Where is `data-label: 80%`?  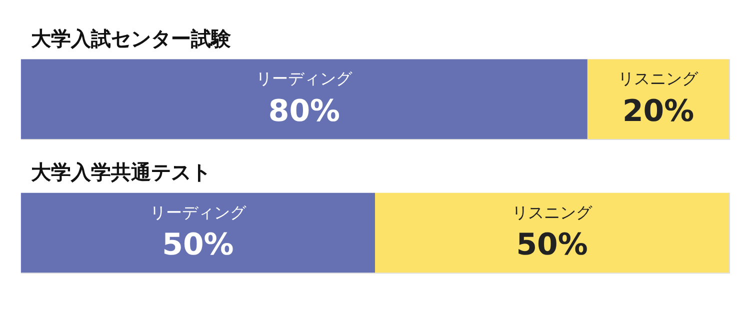 data-label: 80% is located at coordinates (304, 112).